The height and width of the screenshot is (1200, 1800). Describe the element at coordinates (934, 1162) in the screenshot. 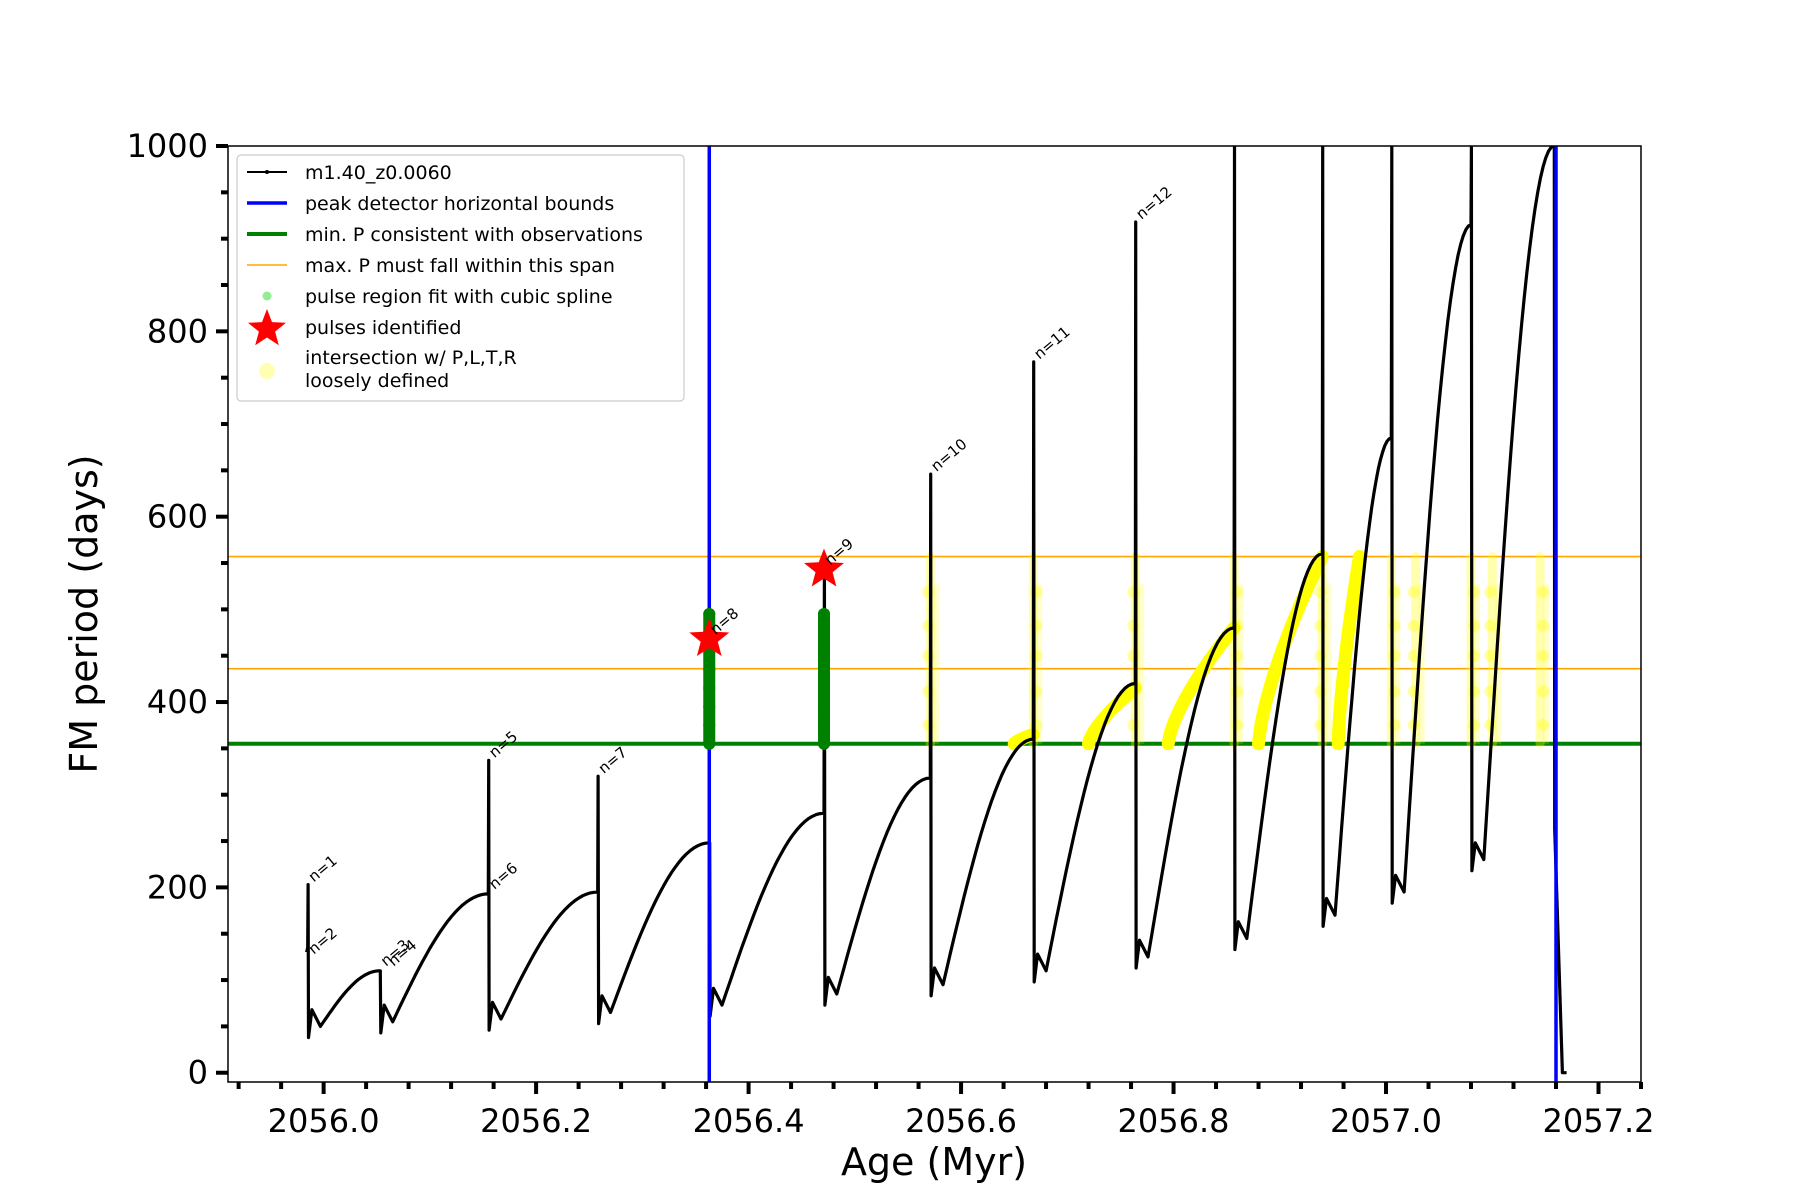

I see `x-axis-label: Age (Myr)` at that location.